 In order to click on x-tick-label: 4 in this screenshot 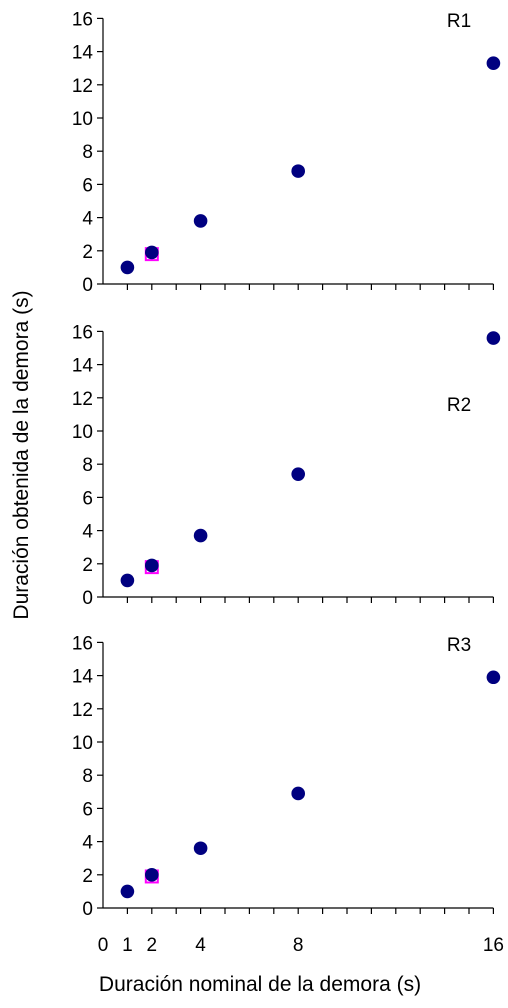, I will do `click(200, 945)`.